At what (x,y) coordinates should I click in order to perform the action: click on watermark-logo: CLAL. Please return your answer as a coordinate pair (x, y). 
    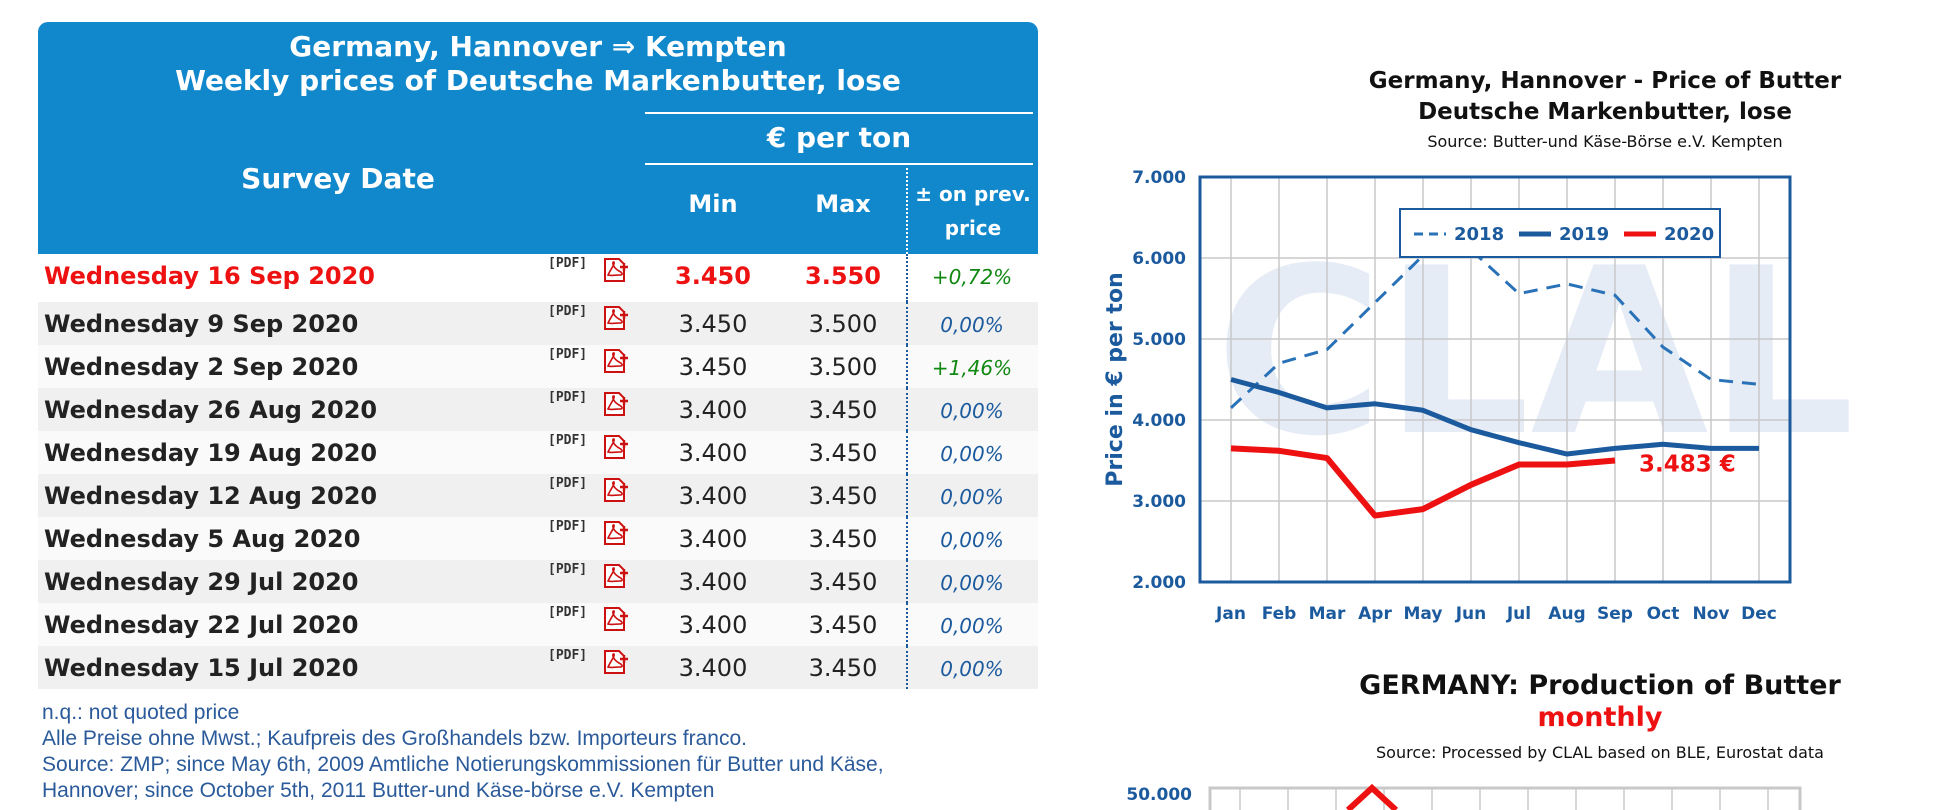
    Looking at the image, I should click on (1535, 353).